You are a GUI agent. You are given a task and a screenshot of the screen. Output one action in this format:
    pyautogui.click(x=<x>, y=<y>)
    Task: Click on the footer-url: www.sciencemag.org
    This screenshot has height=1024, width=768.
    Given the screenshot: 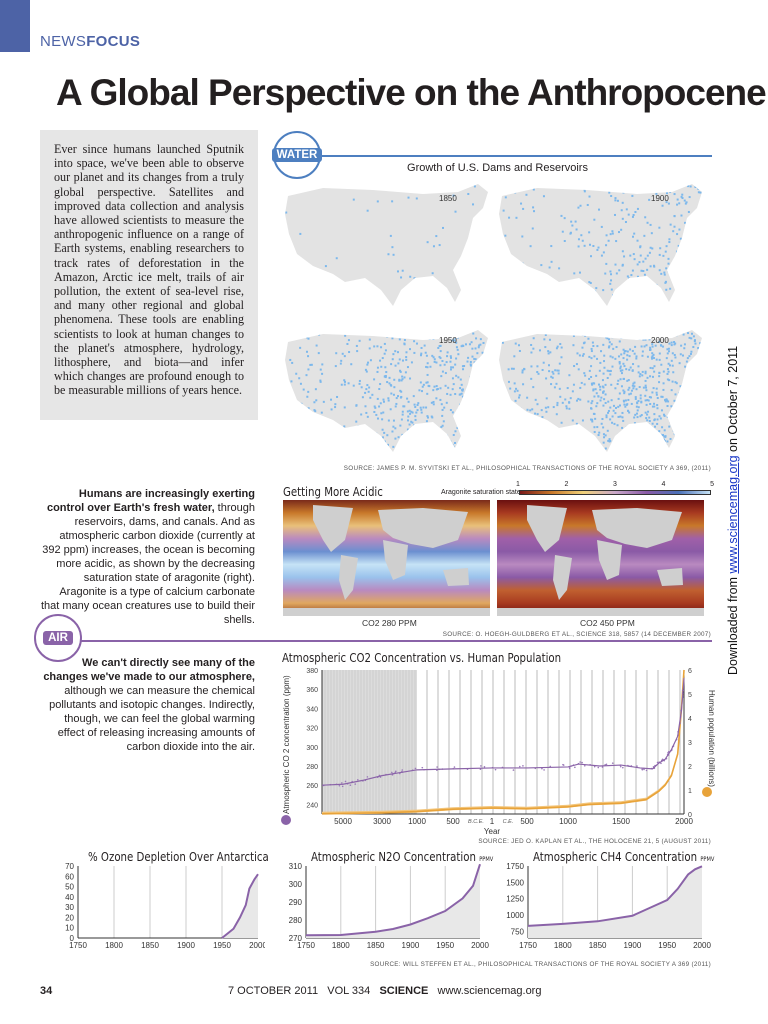 What is the action you would take?
    pyautogui.click(x=489, y=991)
    